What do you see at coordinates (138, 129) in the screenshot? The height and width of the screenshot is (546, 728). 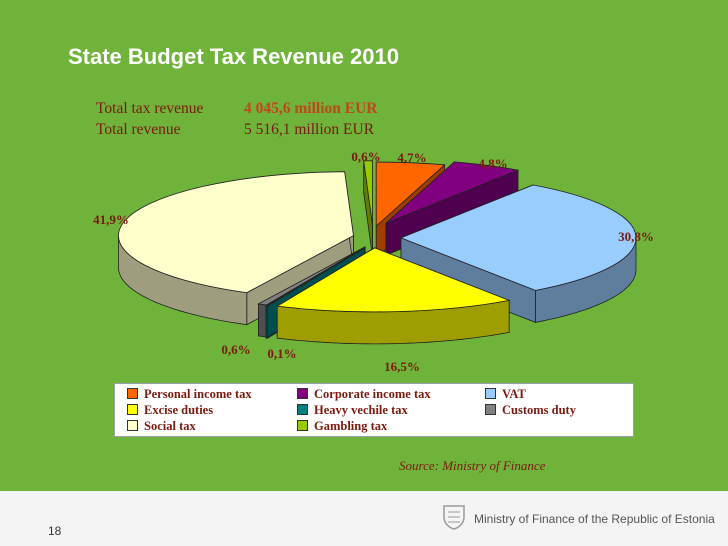 I see `total-revenue-label: Total revenue` at bounding box center [138, 129].